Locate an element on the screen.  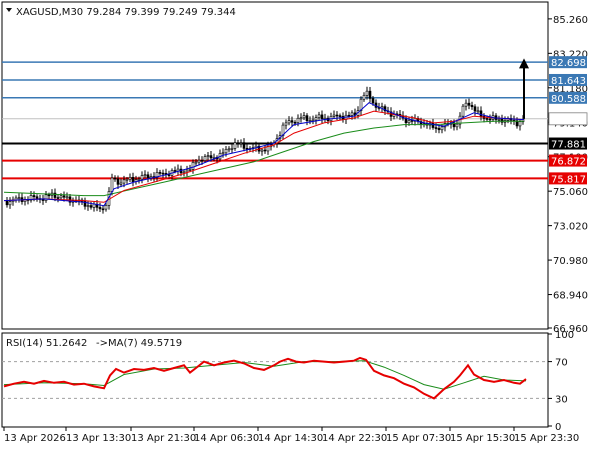
current-price-tag-text: 79.344 is located at coordinates (568, 120).